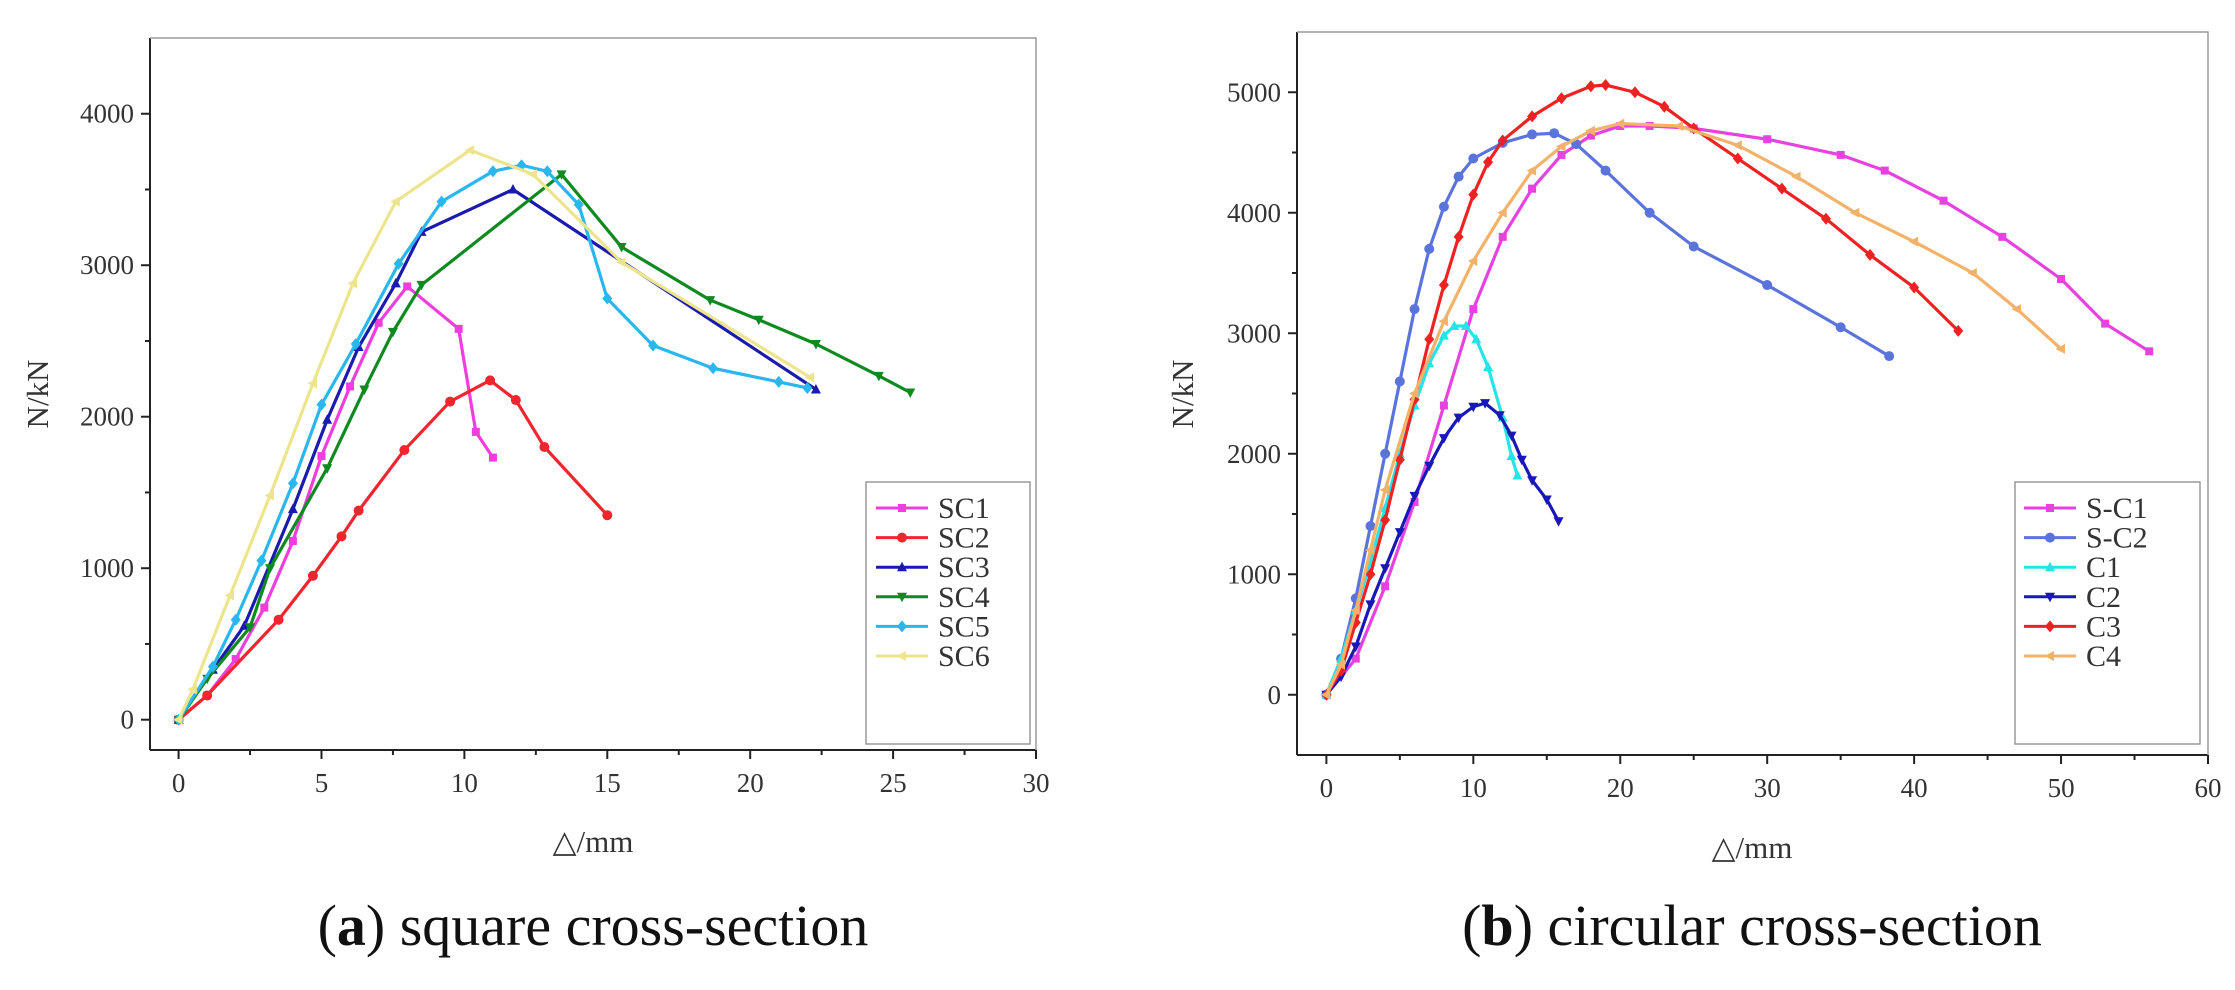  I want to click on legend-label: C1, so click(2103, 567).